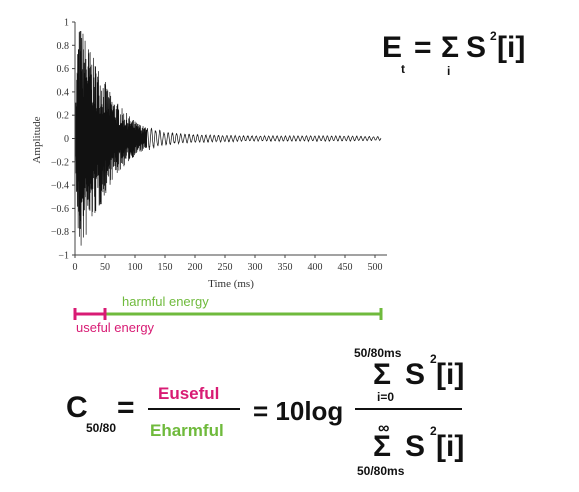 The width and height of the screenshot is (579, 492). What do you see at coordinates (135, 267) in the screenshot?
I see `x-tick-label: 100` at bounding box center [135, 267].